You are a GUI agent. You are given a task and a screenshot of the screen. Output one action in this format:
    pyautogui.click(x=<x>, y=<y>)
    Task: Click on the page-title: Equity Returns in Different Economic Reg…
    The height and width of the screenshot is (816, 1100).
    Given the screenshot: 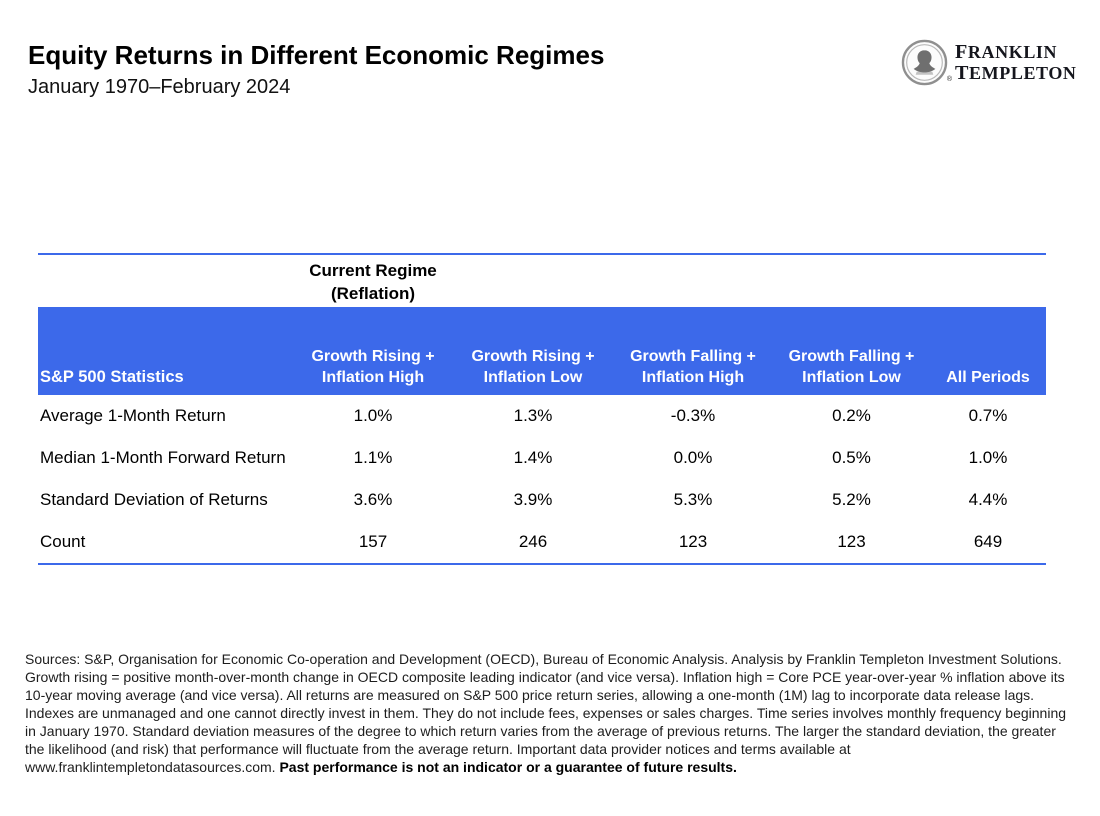 What is the action you would take?
    pyautogui.click(x=316, y=55)
    